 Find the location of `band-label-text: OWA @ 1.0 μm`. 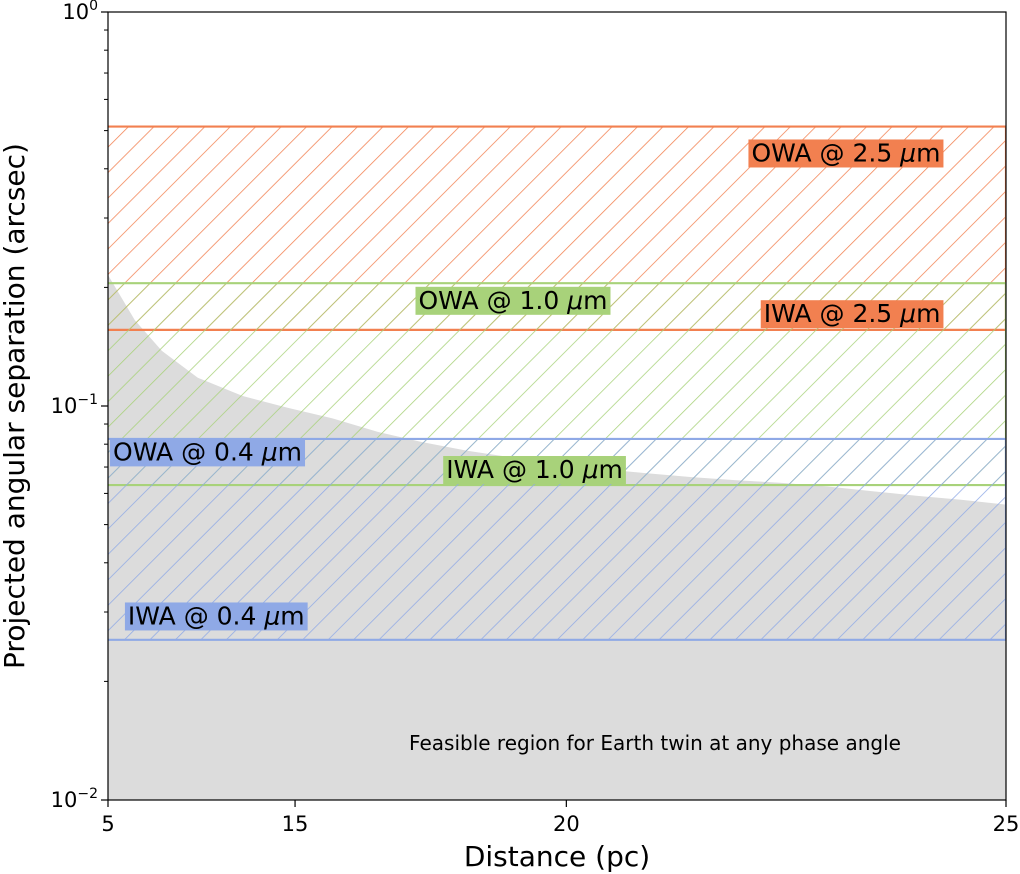

band-label-text: OWA @ 1.0 μm is located at coordinates (512, 300).